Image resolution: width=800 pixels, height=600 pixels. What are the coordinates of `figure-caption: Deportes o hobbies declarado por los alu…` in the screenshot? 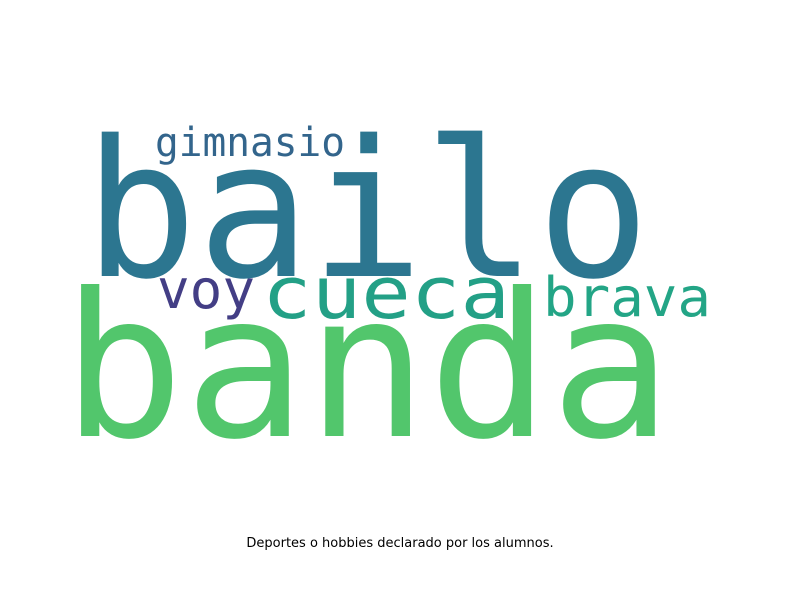 It's located at (400, 543).